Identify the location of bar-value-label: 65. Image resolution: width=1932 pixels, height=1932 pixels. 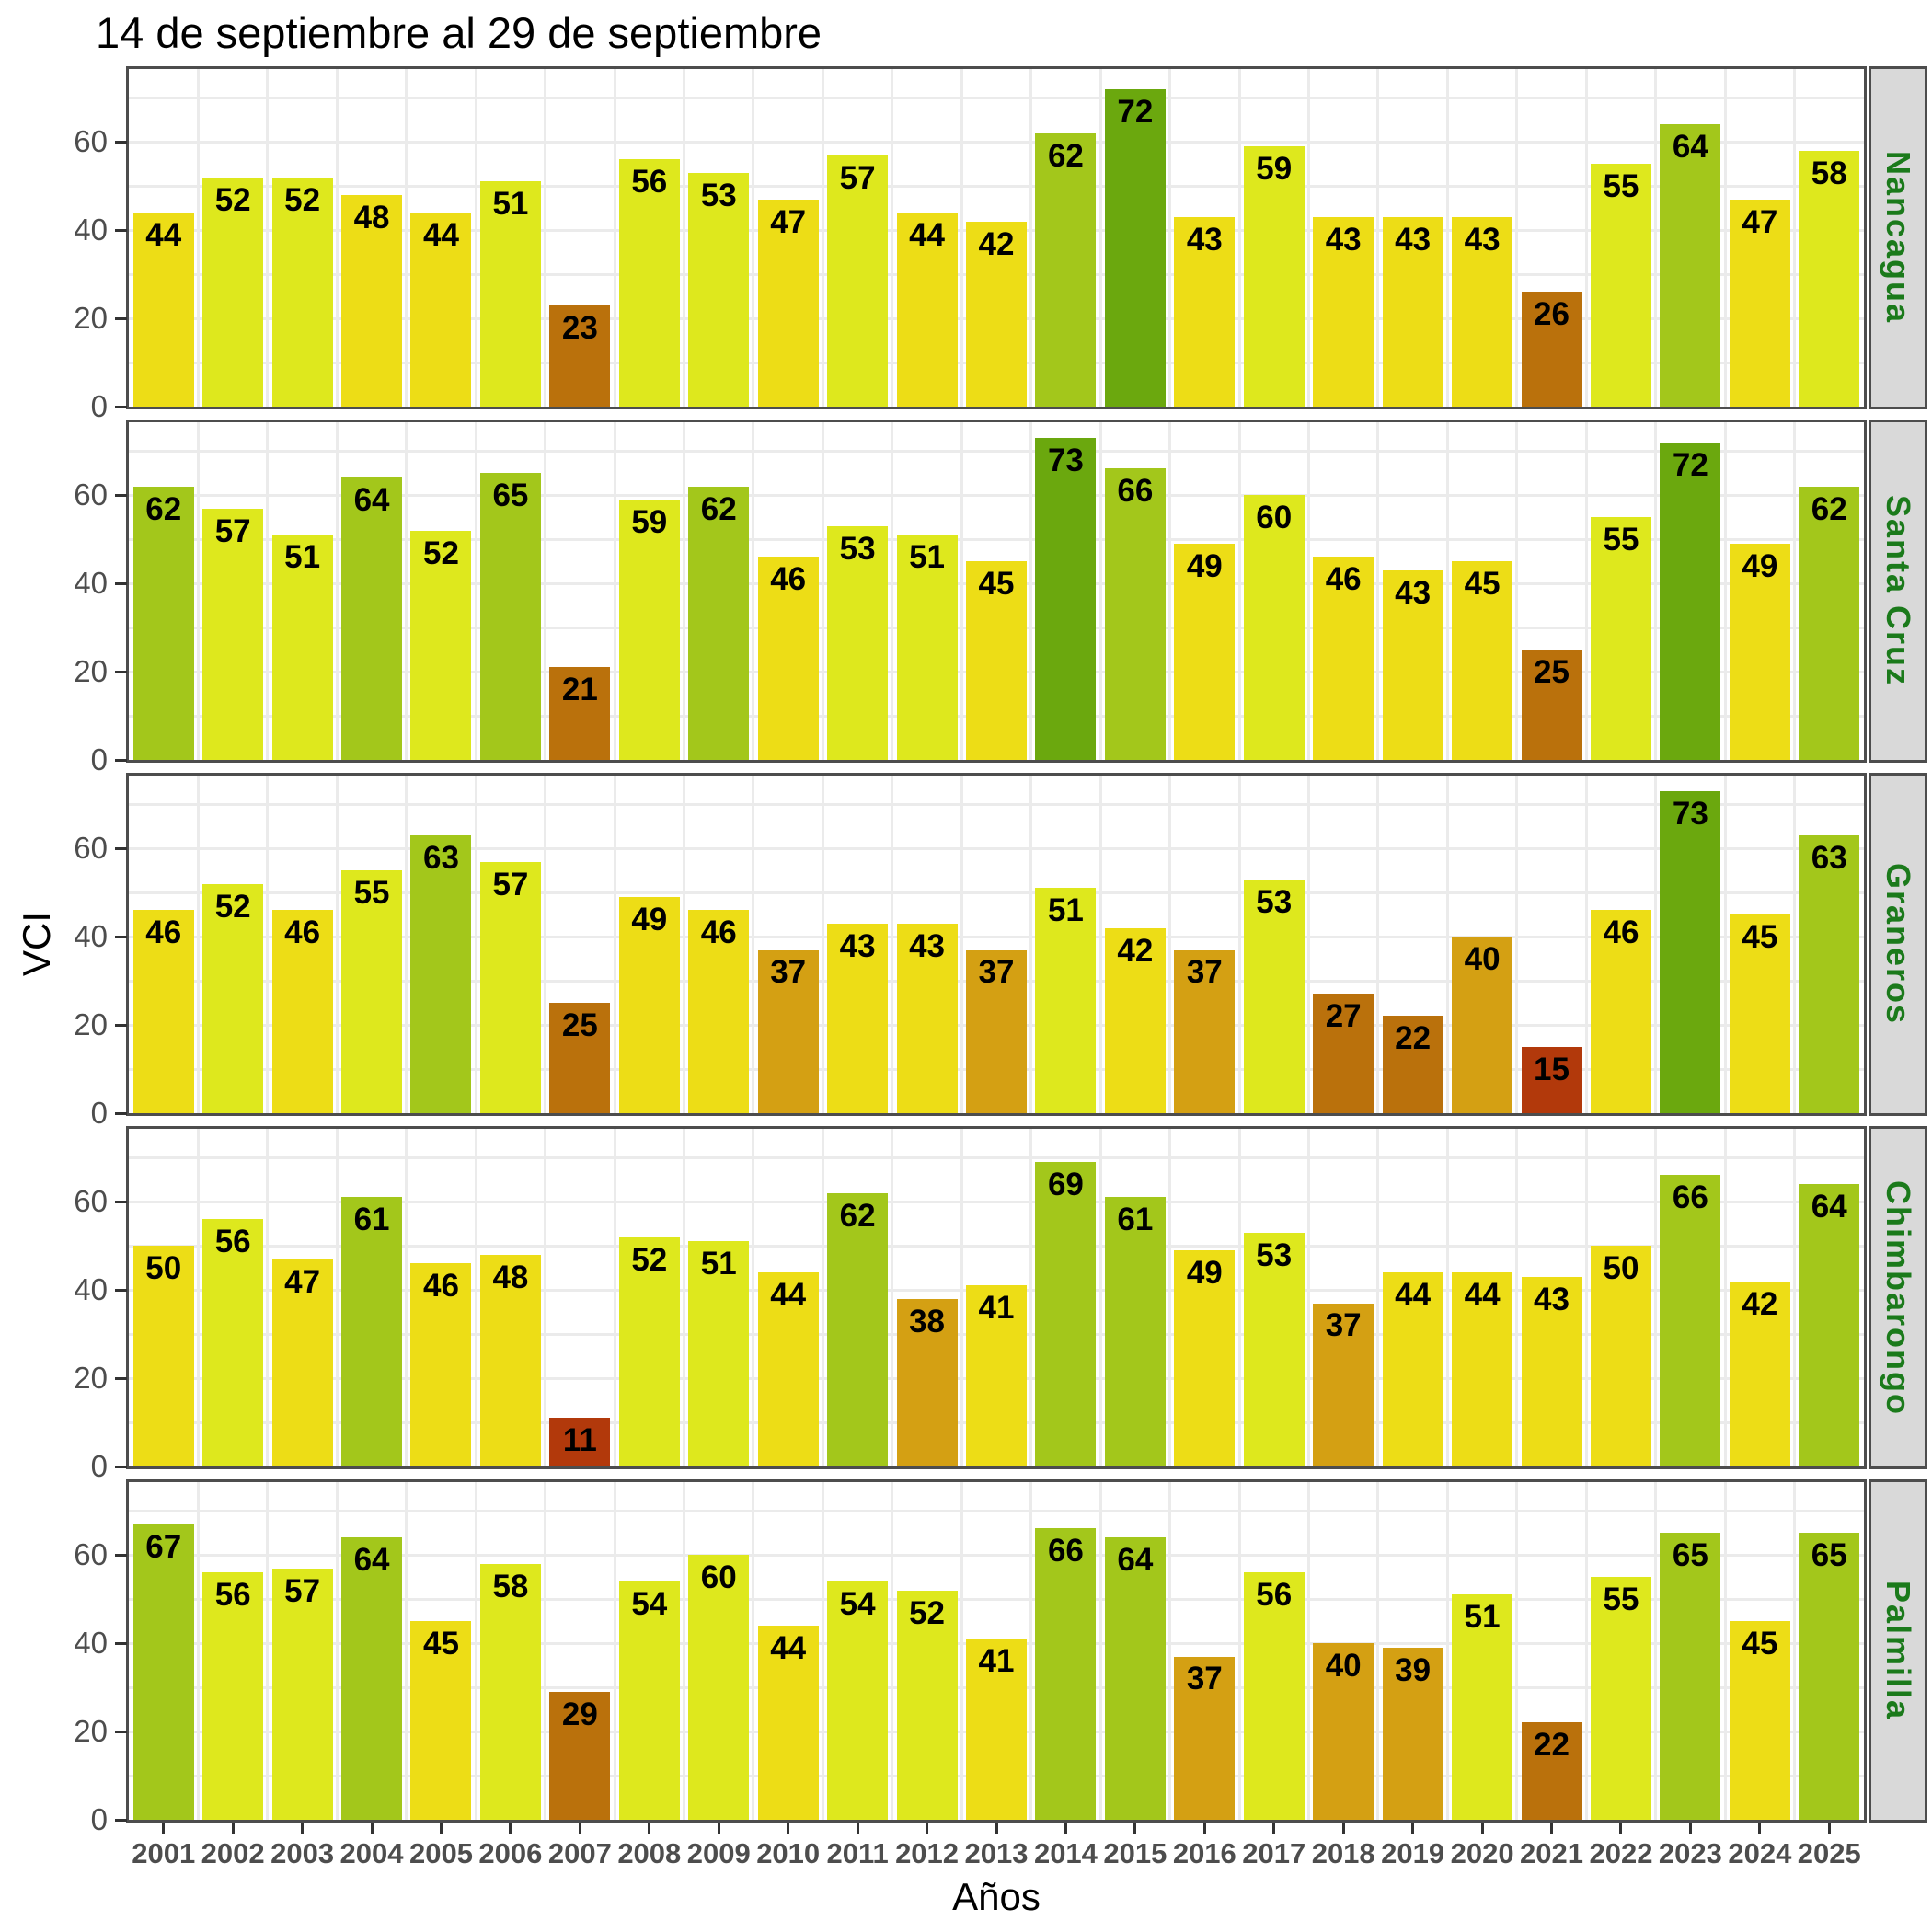
(1690, 1555).